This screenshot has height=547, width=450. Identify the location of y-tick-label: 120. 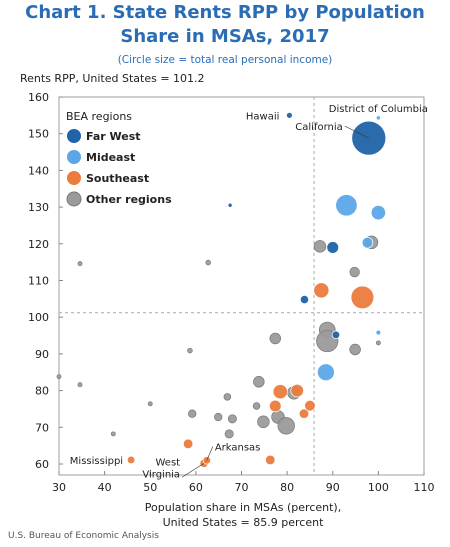
(38, 244).